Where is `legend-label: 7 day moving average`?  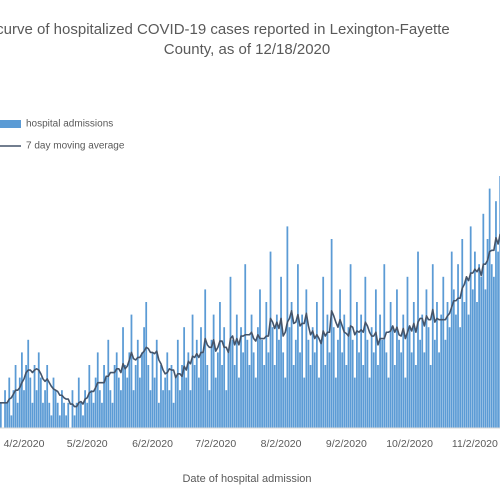
legend-label: 7 day moving average is located at coordinates (75, 146).